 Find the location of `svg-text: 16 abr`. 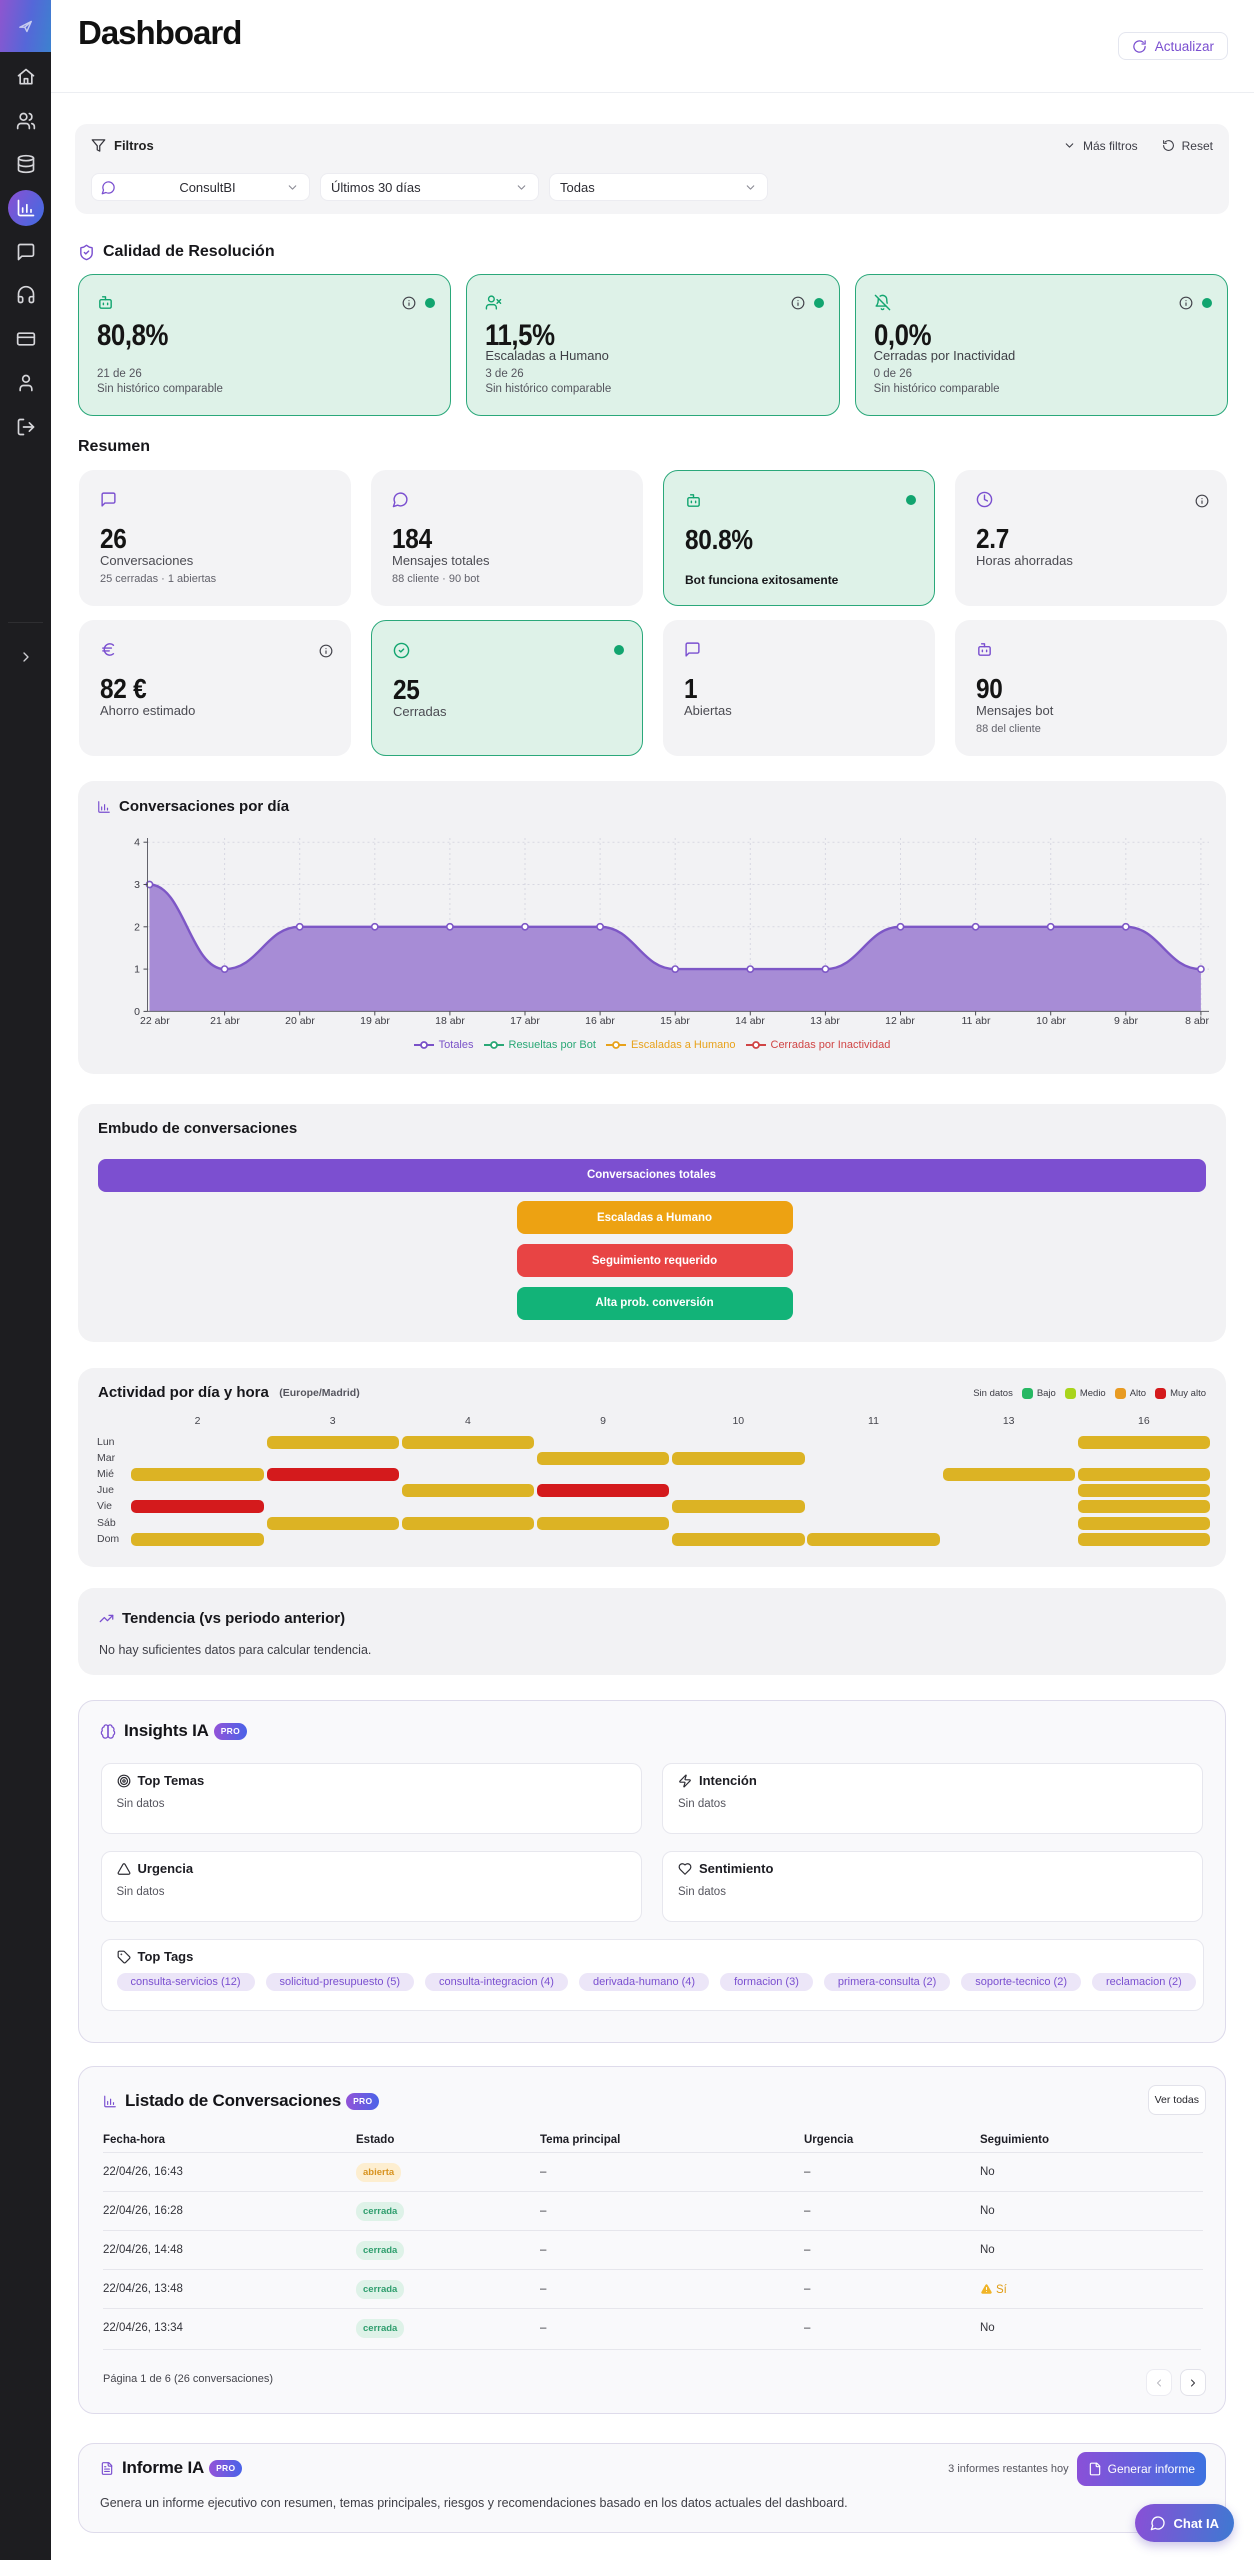

svg-text: 16 abr is located at coordinates (600, 1021).